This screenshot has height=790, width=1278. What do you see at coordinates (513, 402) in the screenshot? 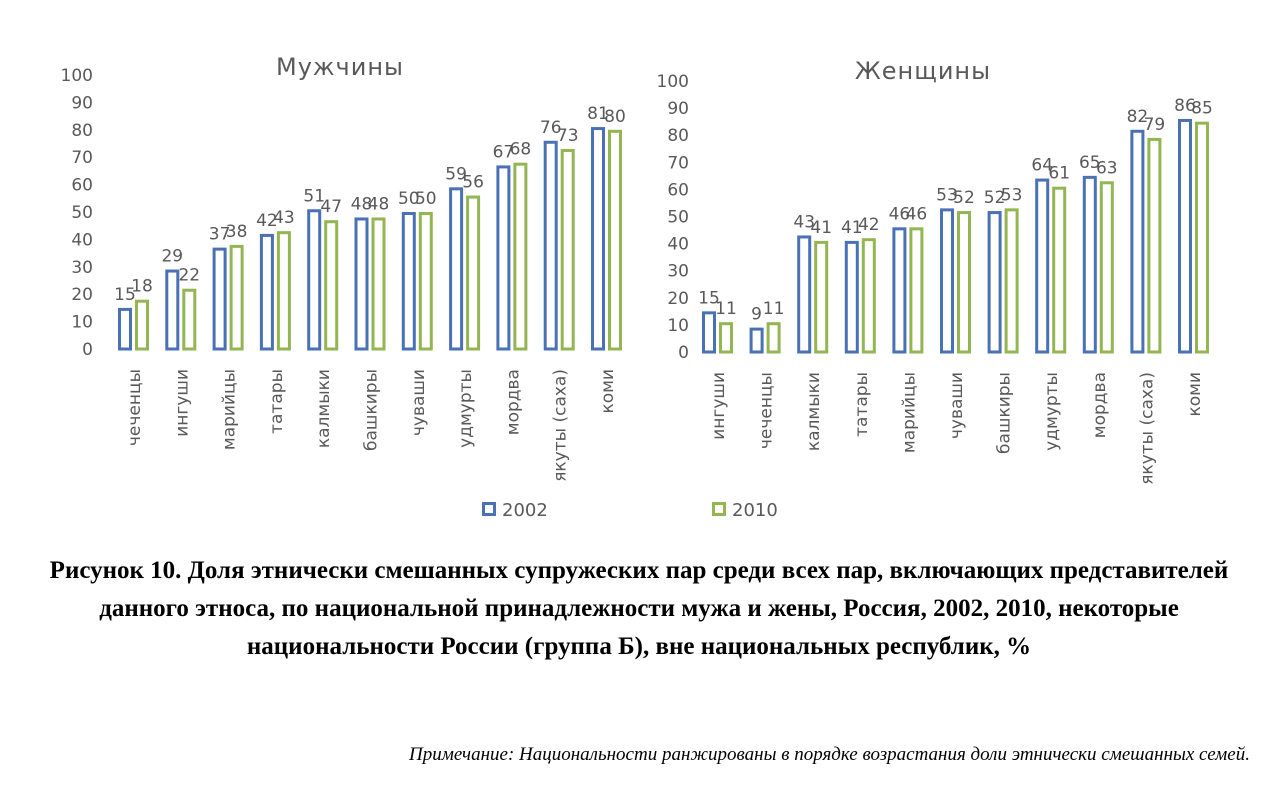
I see `men-x-tick-label: мордва` at bounding box center [513, 402].